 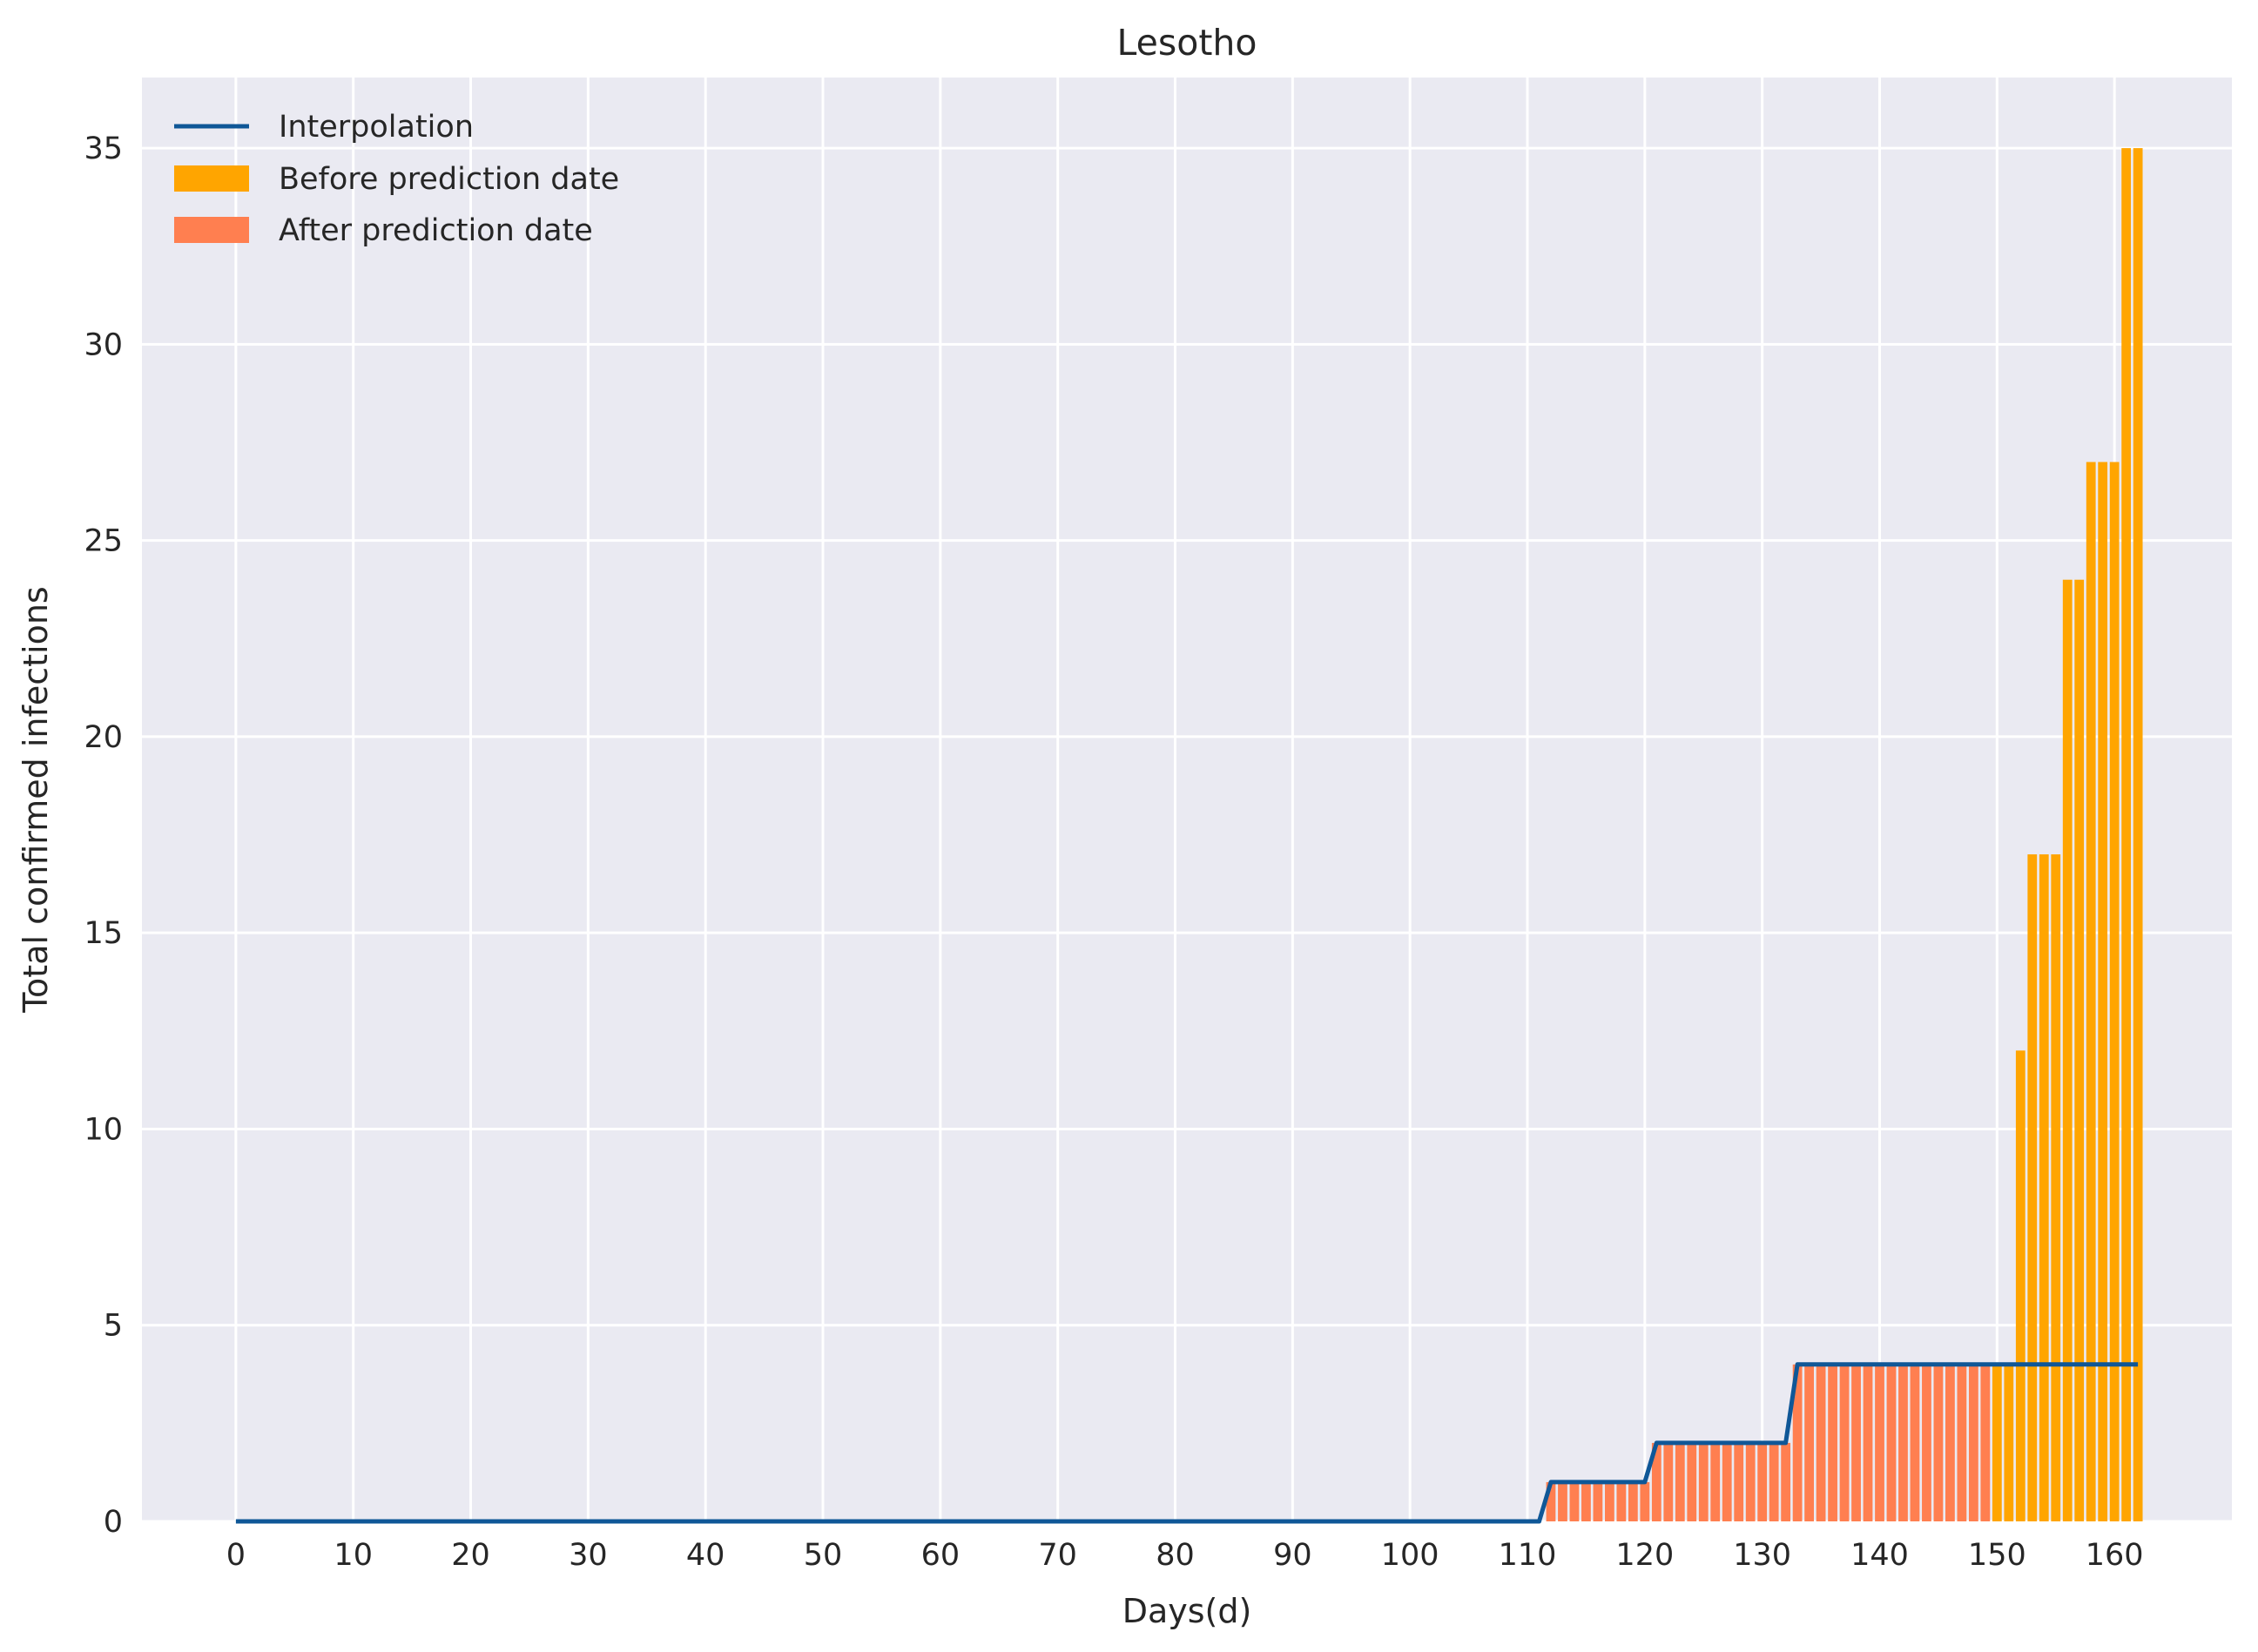 I want to click on x-tick-label: 70, so click(x=1057, y=1555).